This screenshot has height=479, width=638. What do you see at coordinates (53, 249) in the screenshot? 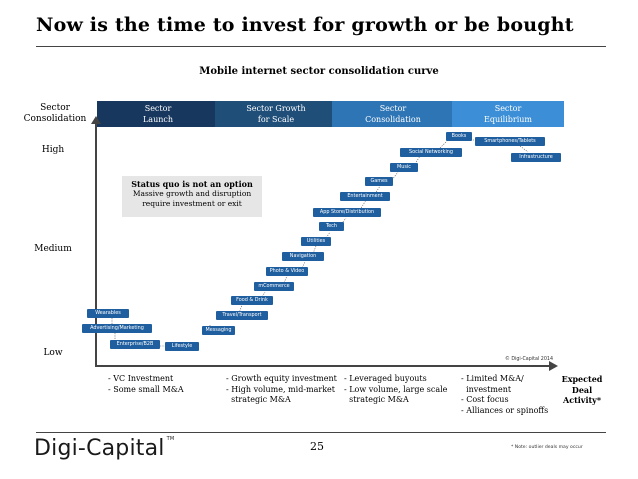
I see `y-level-medium: Medium` at bounding box center [53, 249].